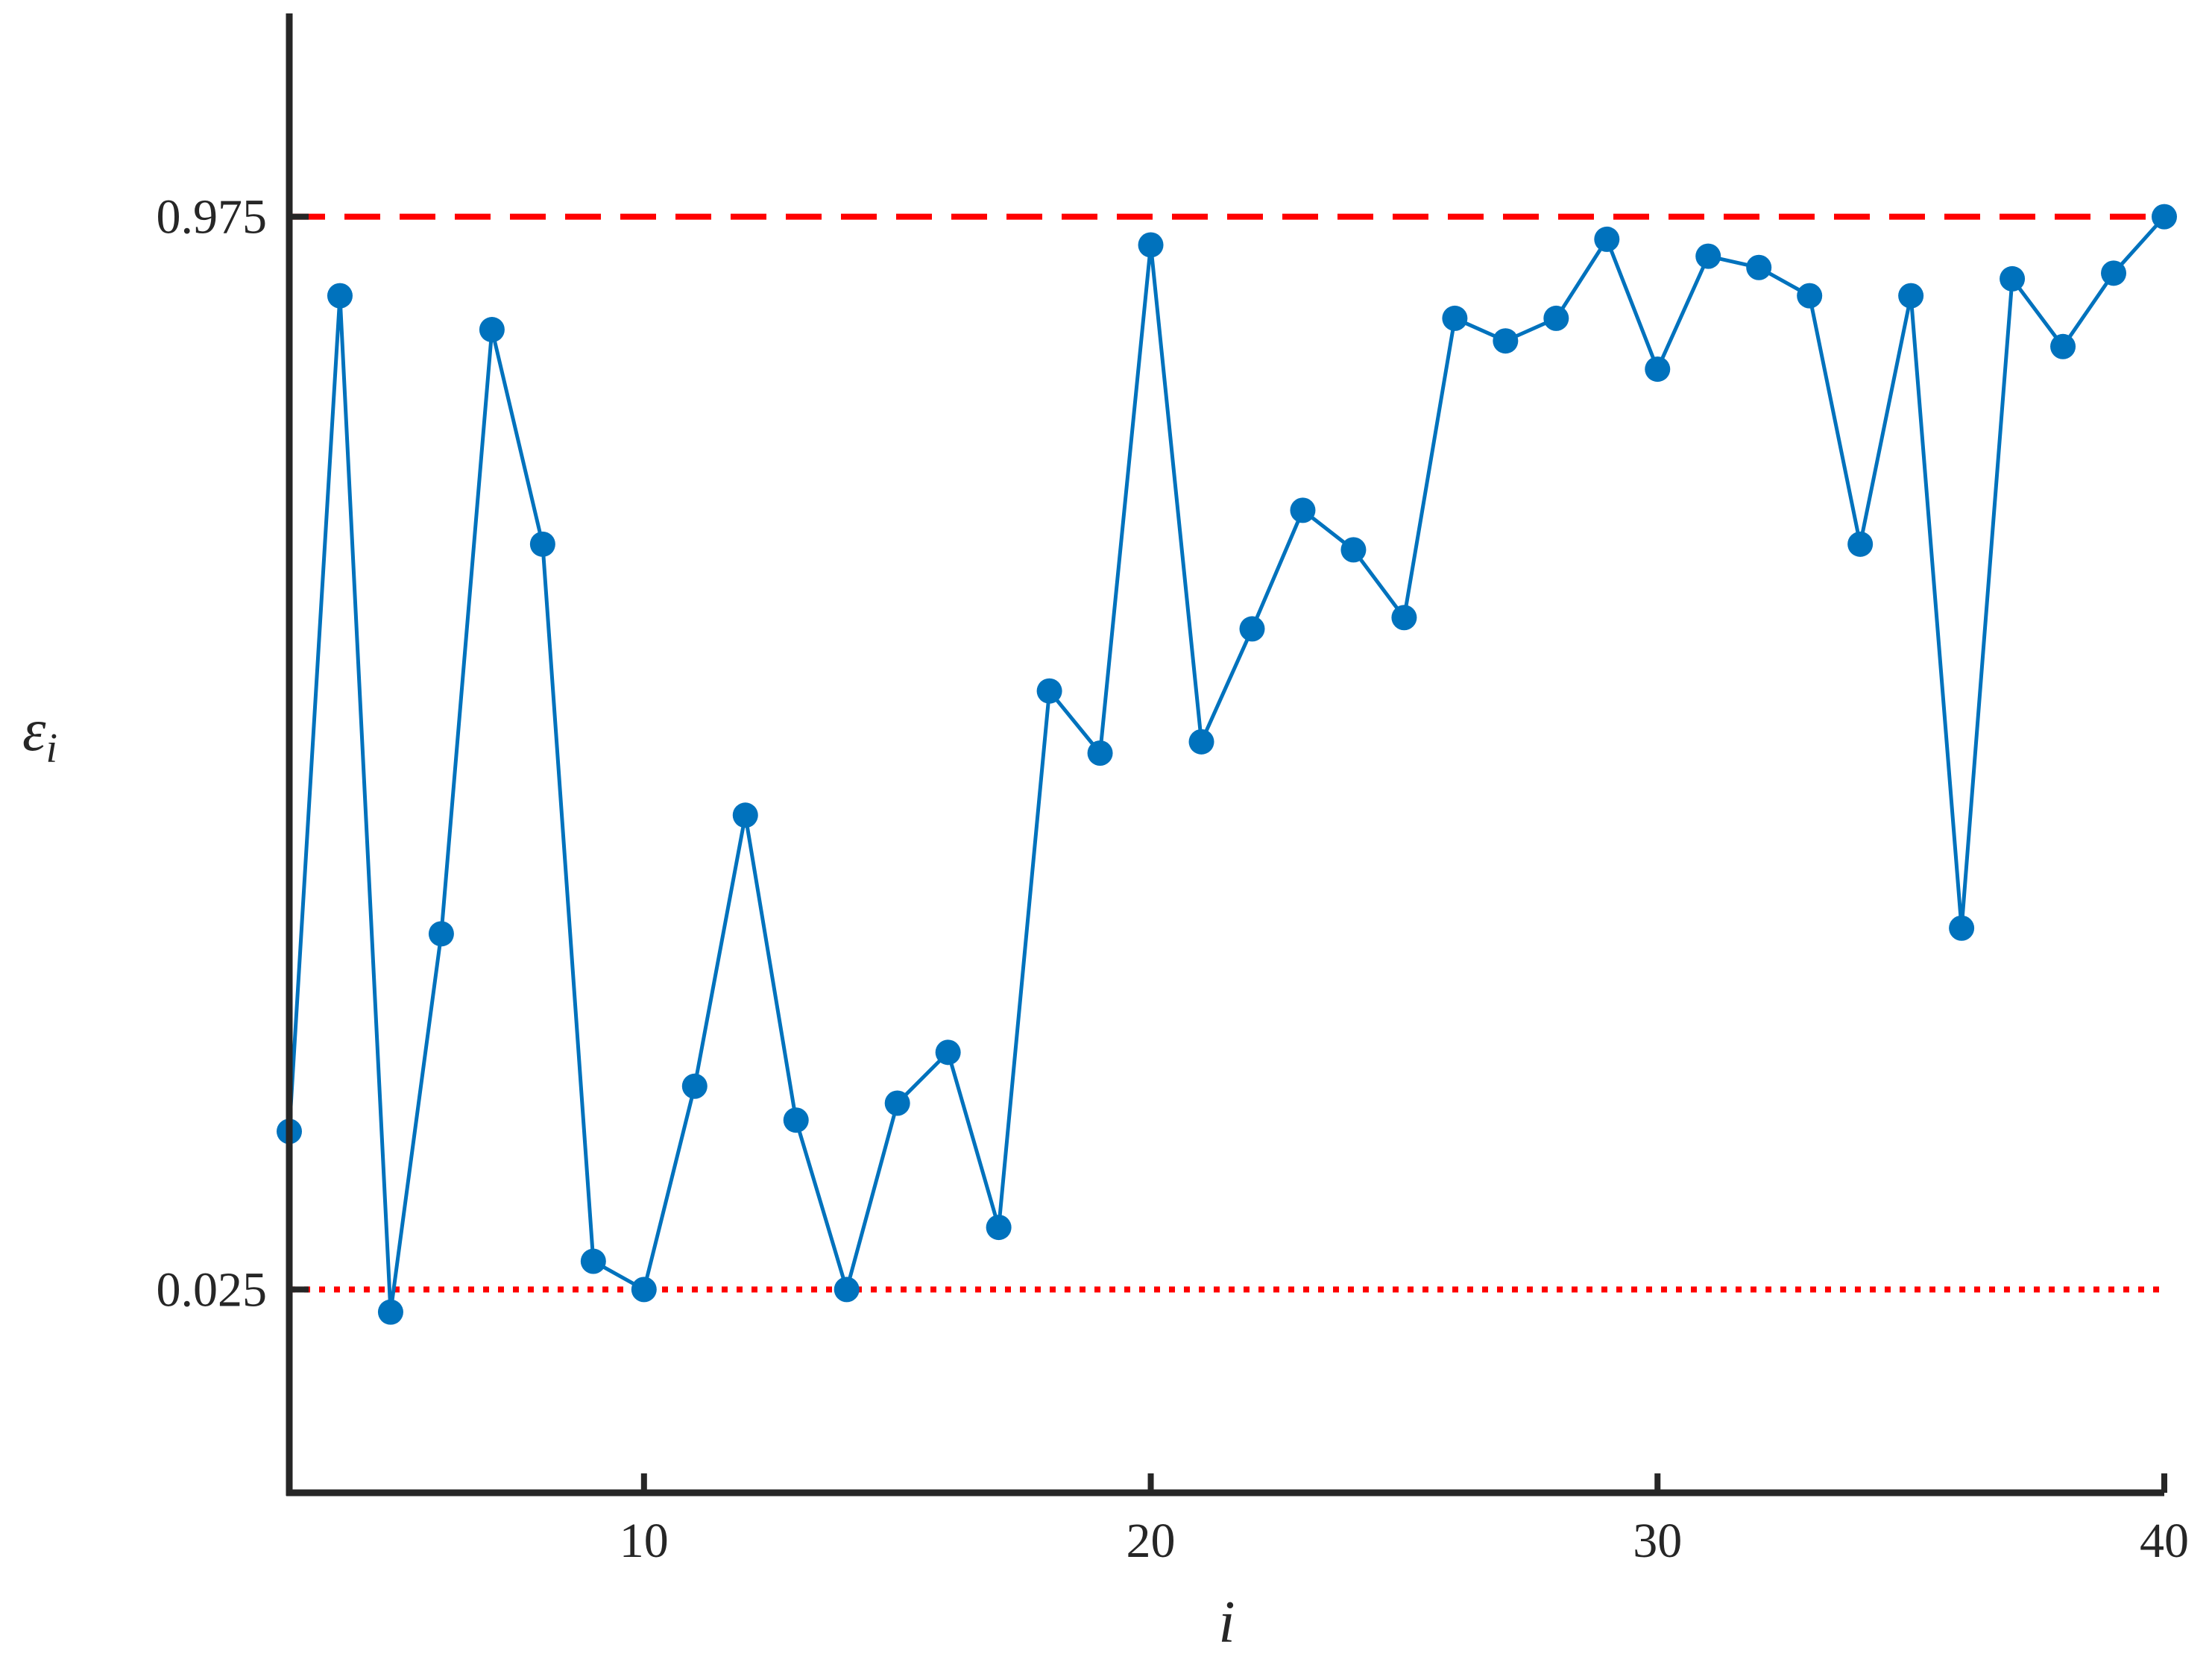 The height and width of the screenshot is (1668, 2212). I want to click on x-tick-label-20: 20, so click(1151, 1541).